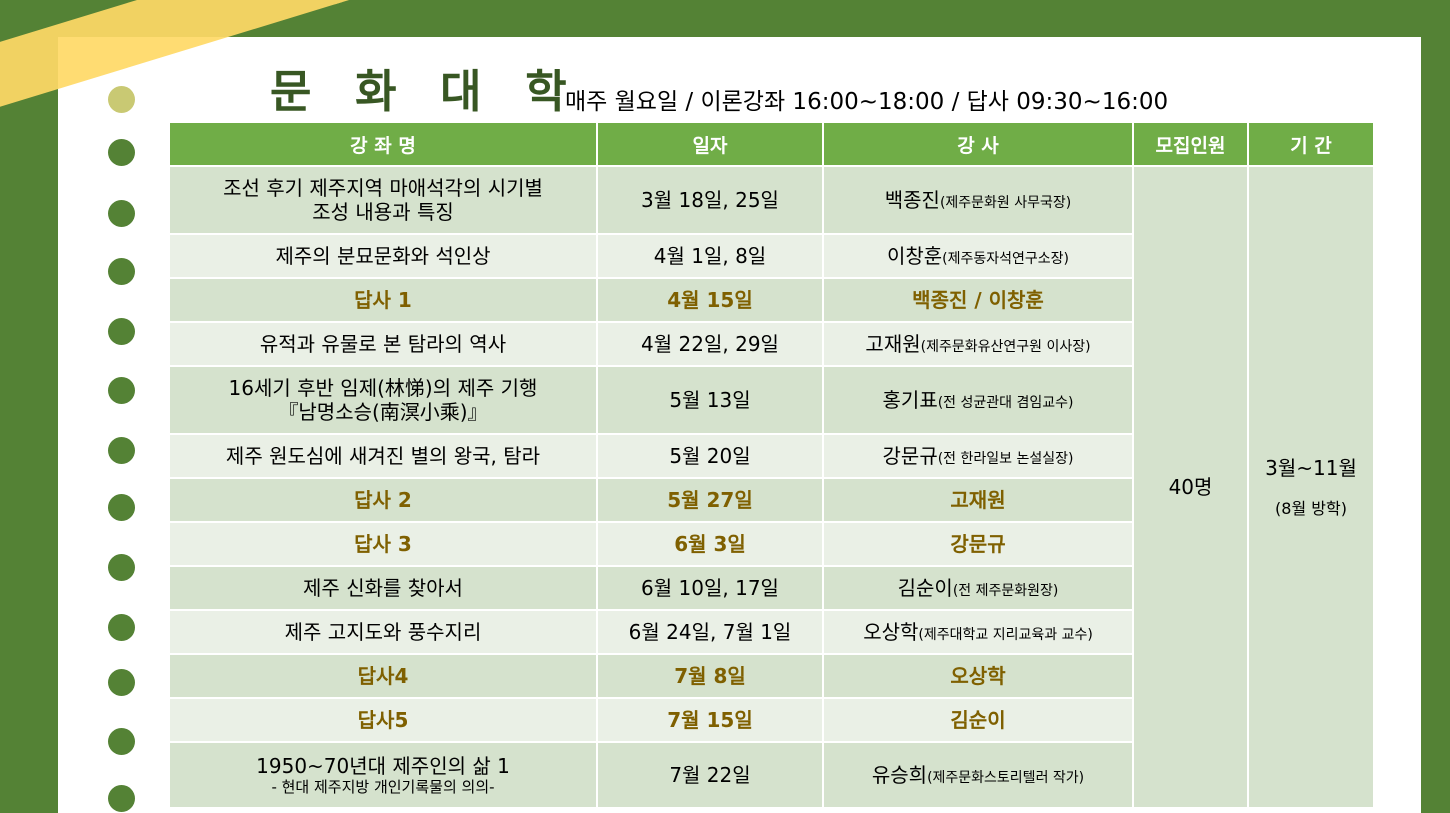  I want to click on course-name: 제주 원도심에 새겨진 별의 왕국, 탐라, so click(383, 455).